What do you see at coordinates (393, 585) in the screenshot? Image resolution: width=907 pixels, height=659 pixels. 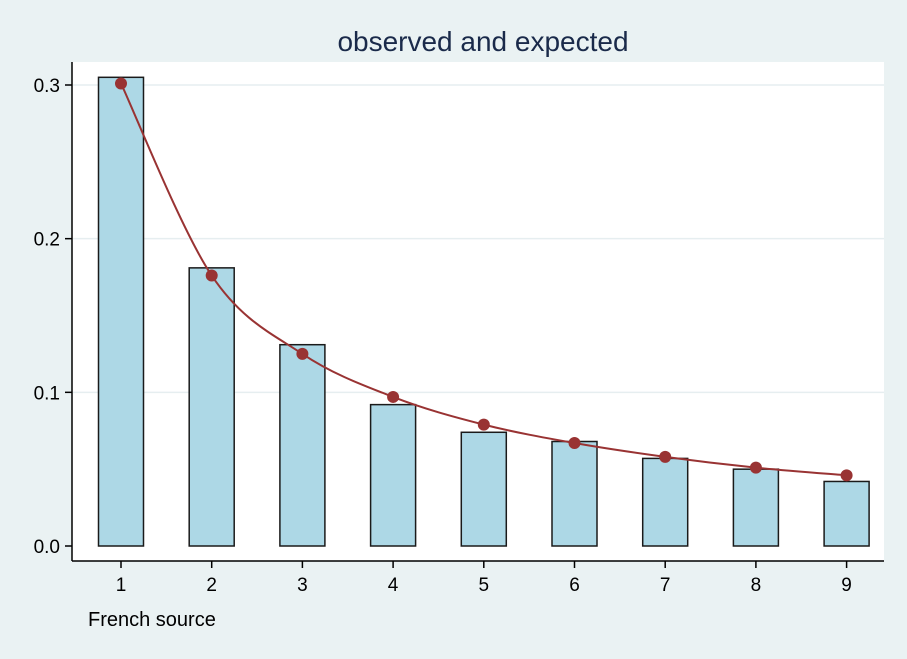 I see `x-tick-label: 4` at bounding box center [393, 585].